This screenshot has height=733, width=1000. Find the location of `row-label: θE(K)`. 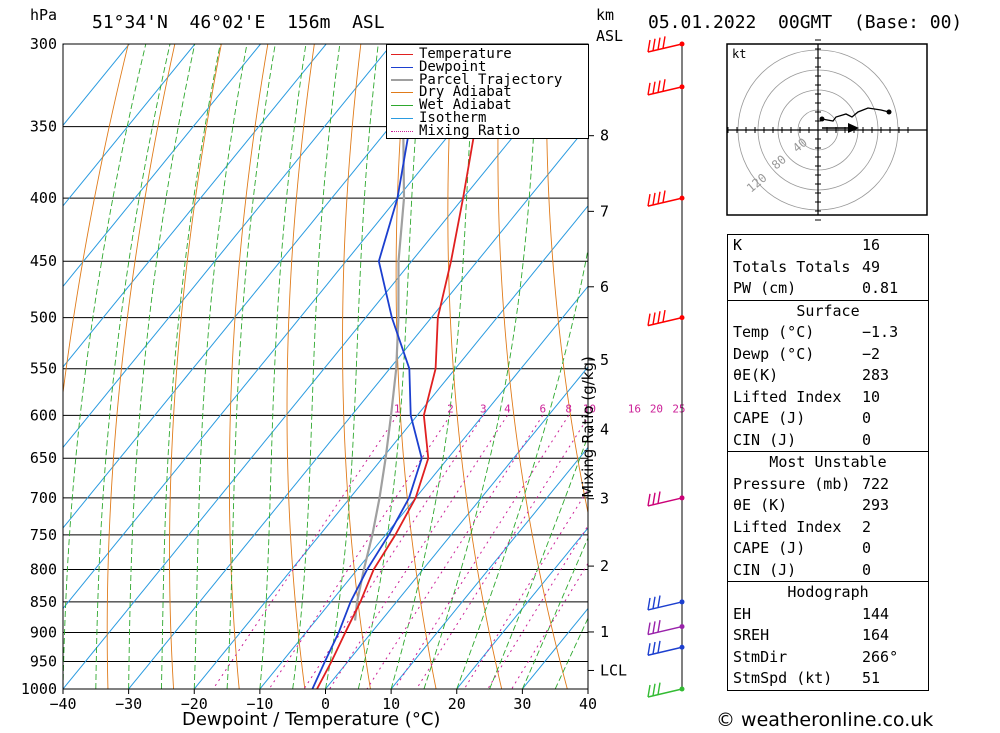

row-label: θE(K) is located at coordinates (756, 375).